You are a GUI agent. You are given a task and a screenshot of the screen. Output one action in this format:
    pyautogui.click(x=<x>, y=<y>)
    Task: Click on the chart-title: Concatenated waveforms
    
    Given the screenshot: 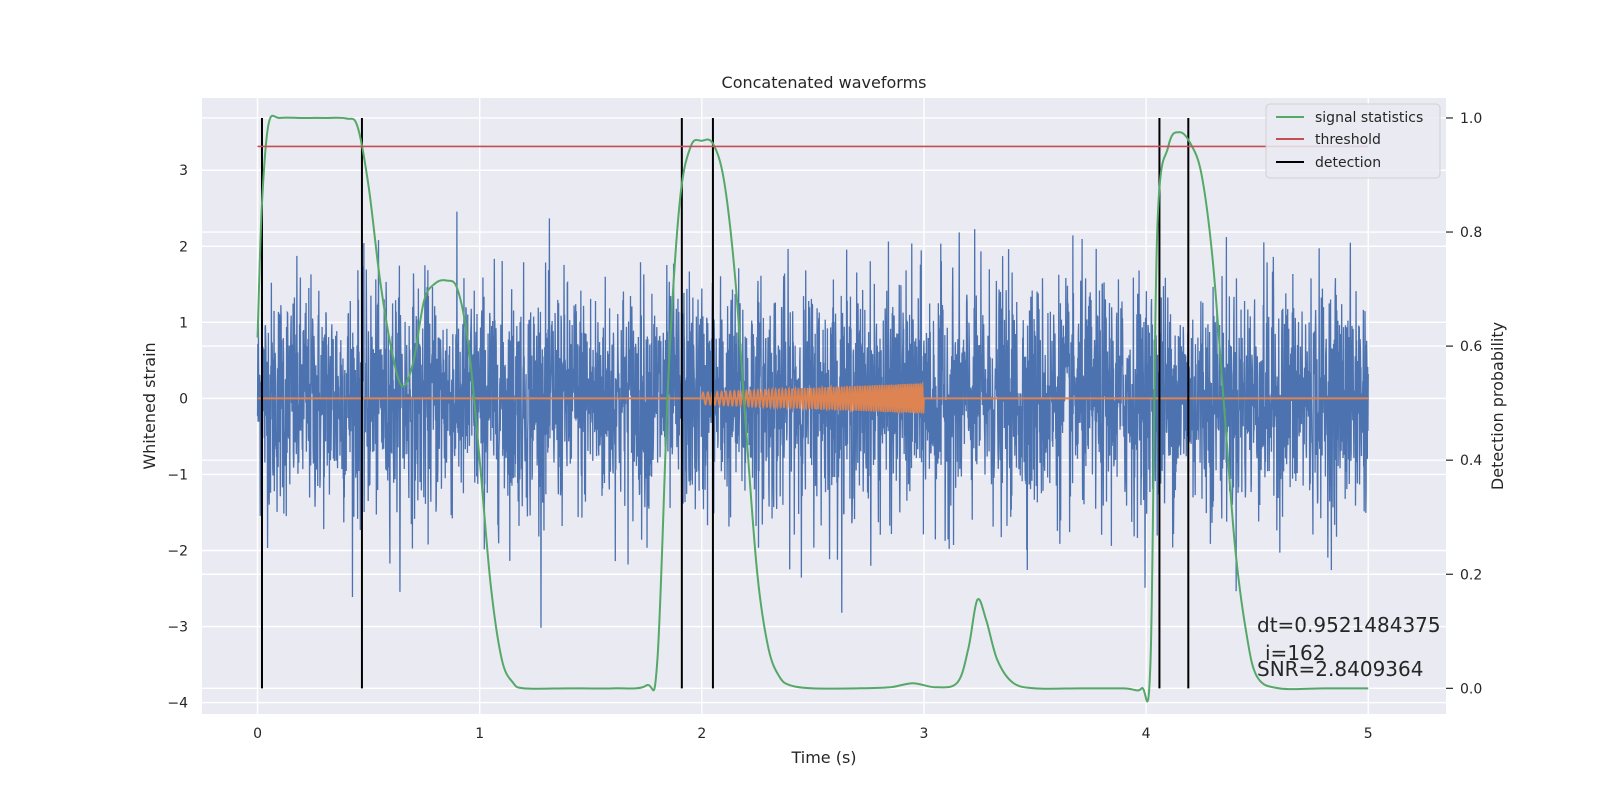 What is the action you would take?
    pyautogui.click(x=824, y=82)
    